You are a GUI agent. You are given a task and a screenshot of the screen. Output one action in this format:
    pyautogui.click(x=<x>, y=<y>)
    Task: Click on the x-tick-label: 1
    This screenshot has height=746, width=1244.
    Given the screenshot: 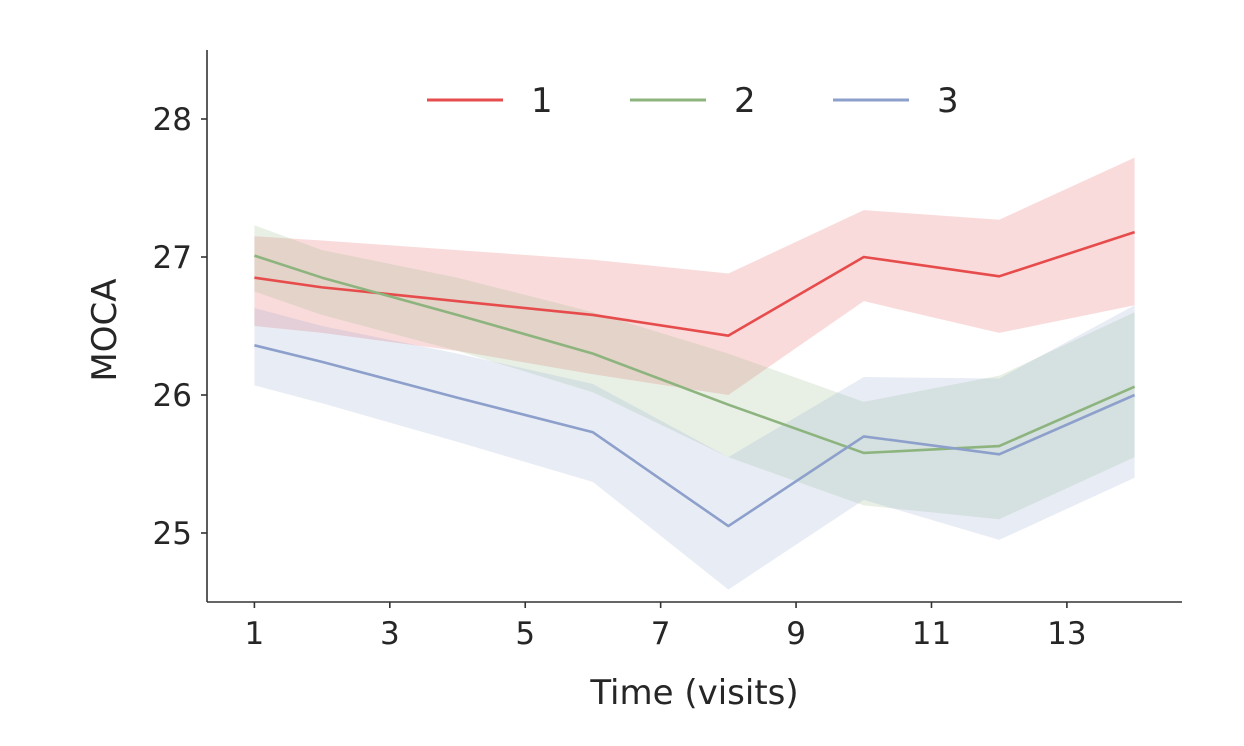 What is the action you would take?
    pyautogui.click(x=255, y=634)
    